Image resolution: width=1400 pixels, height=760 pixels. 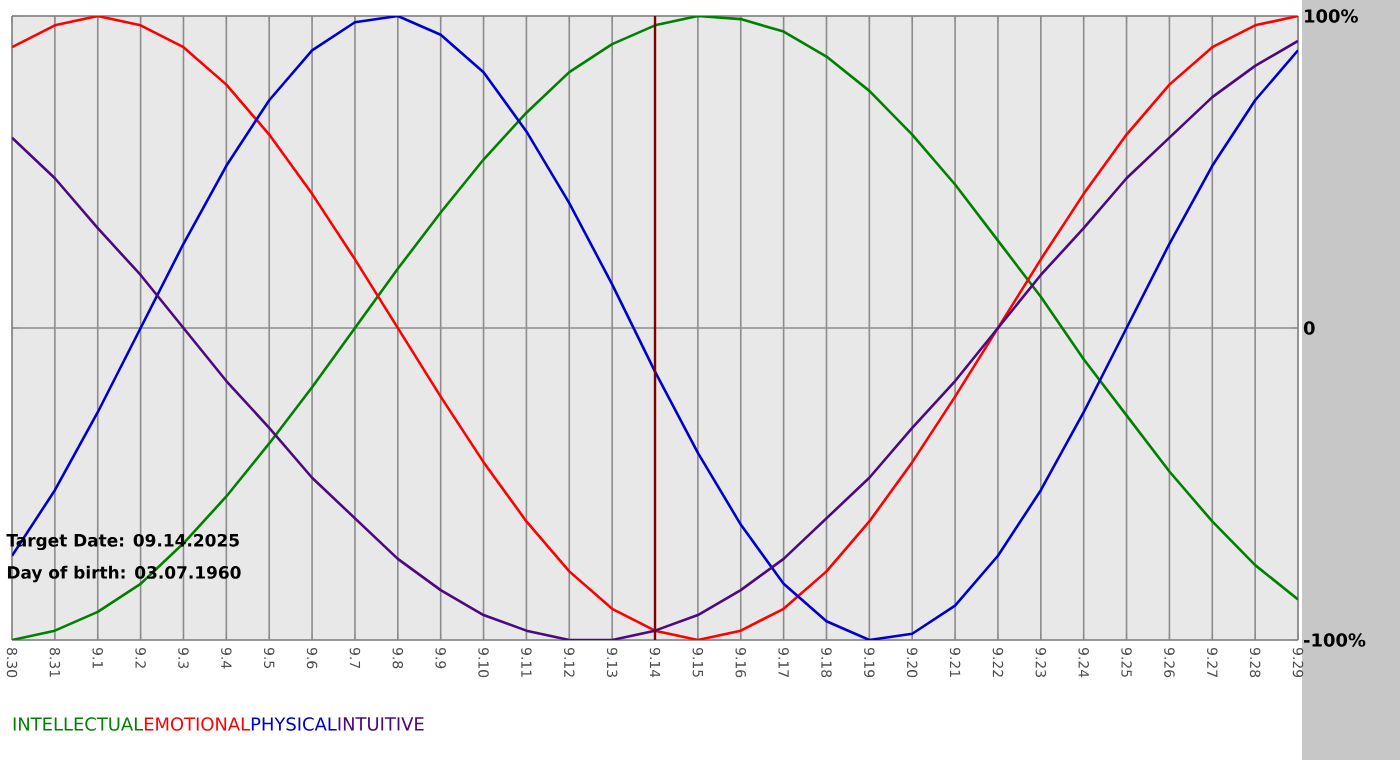 What do you see at coordinates (294, 724) in the screenshot?
I see `text: PHYSICAL` at bounding box center [294, 724].